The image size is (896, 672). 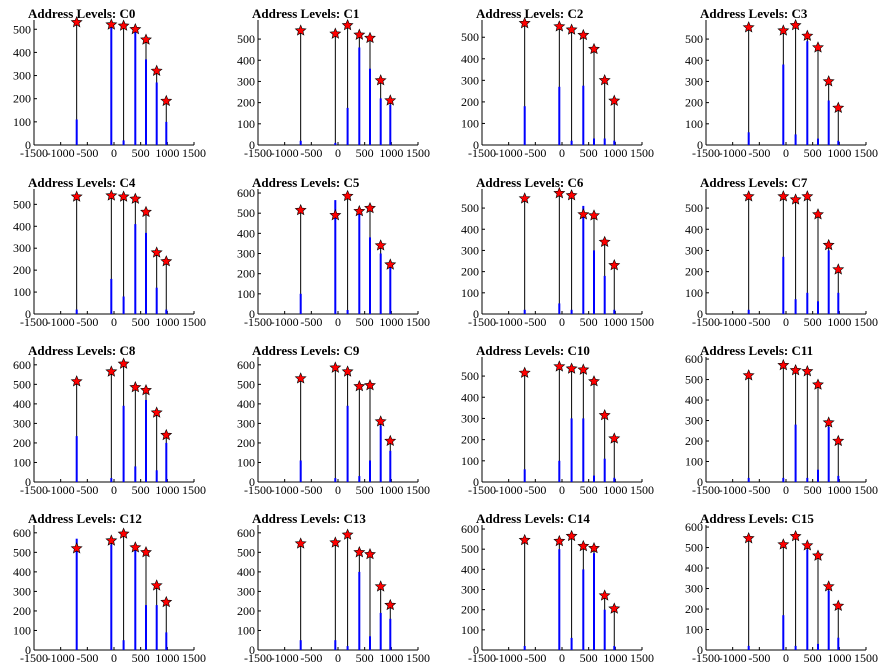 I want to click on chart-title: Address Levels: C2, so click(x=529, y=13).